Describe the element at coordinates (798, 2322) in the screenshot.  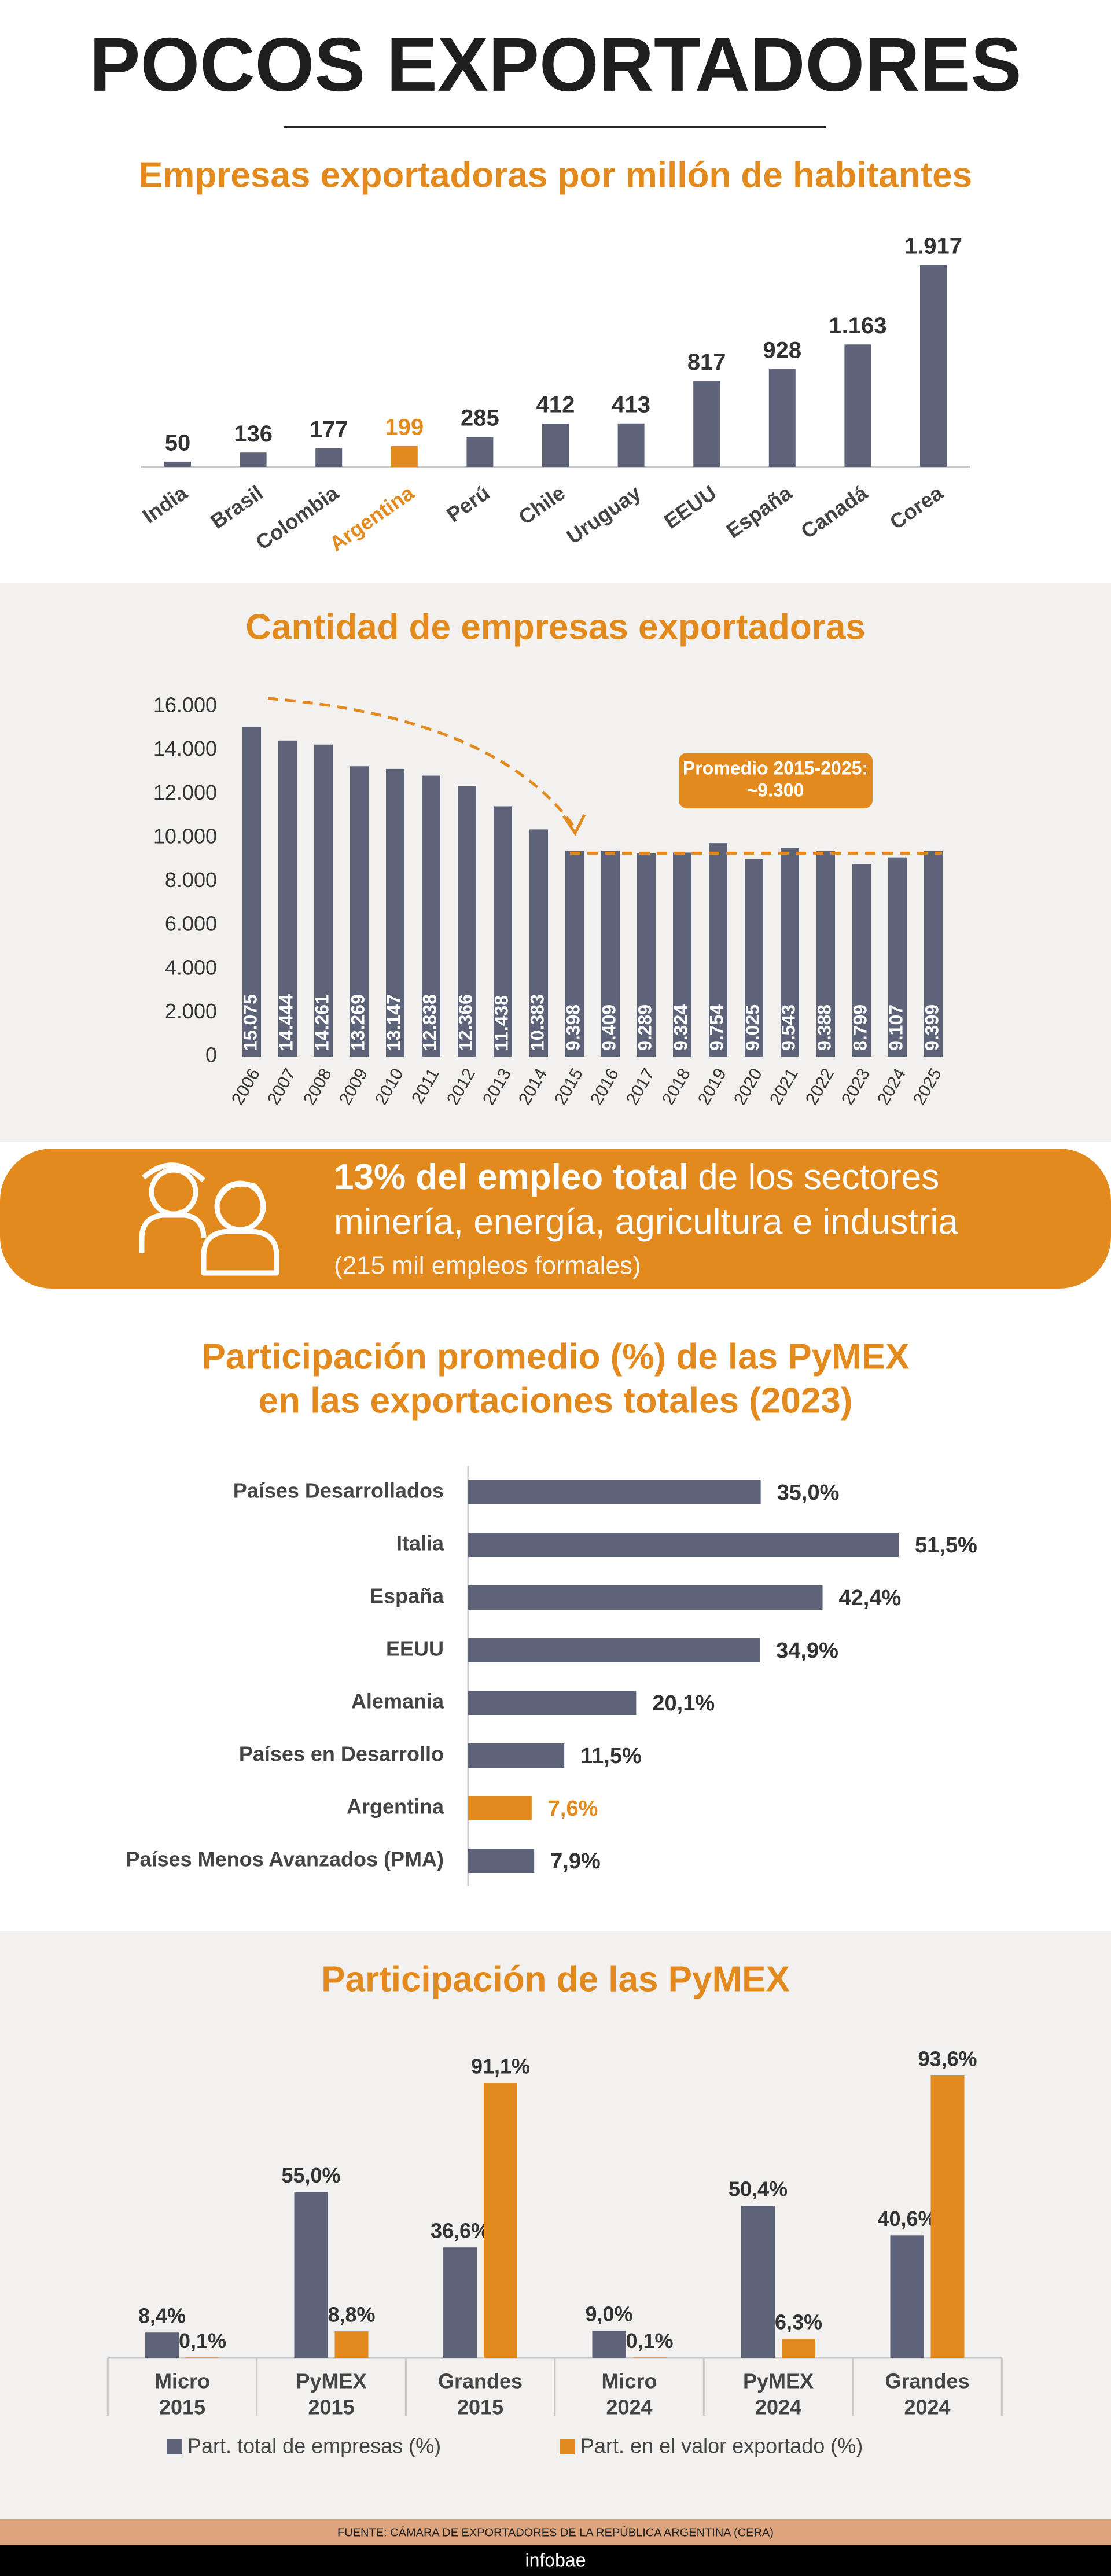
I see `value-label: 6,3%` at that location.